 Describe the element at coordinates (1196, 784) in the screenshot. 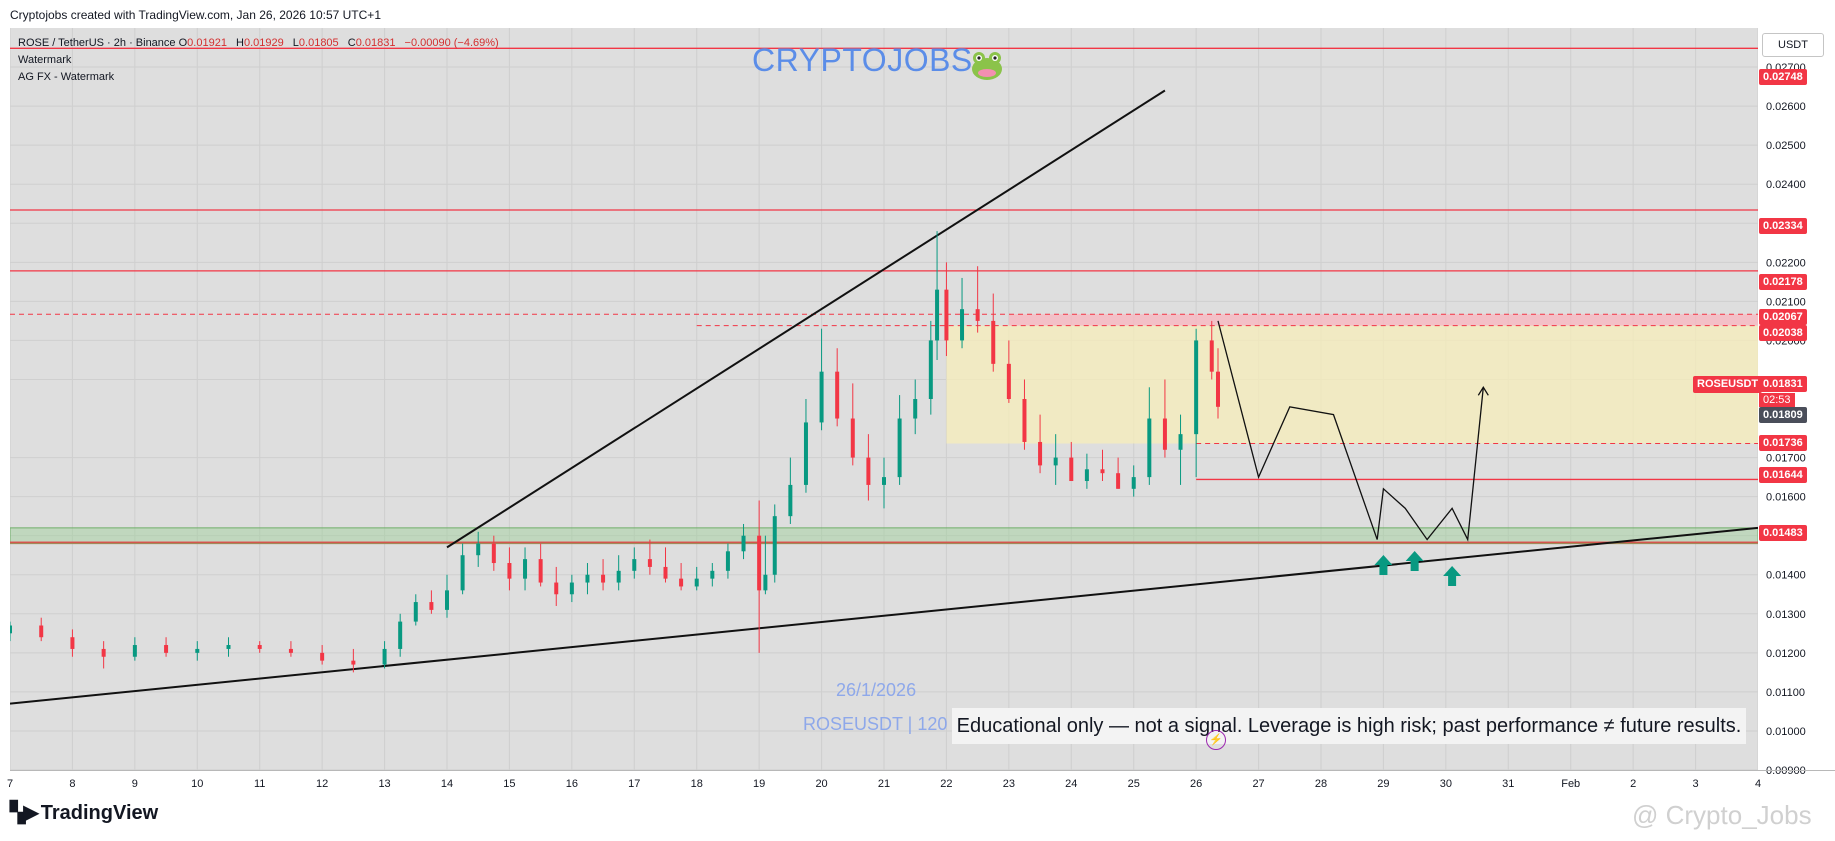

I see `x-tick-label: 26` at that location.